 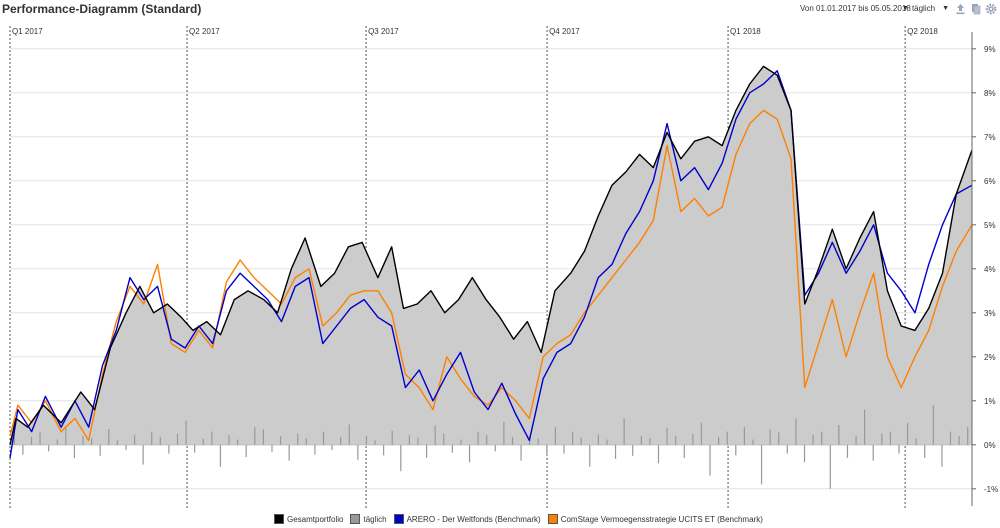 What do you see at coordinates (102, 9) in the screenshot?
I see `chart-title: Performance-Diagramm (Standard)` at bounding box center [102, 9].